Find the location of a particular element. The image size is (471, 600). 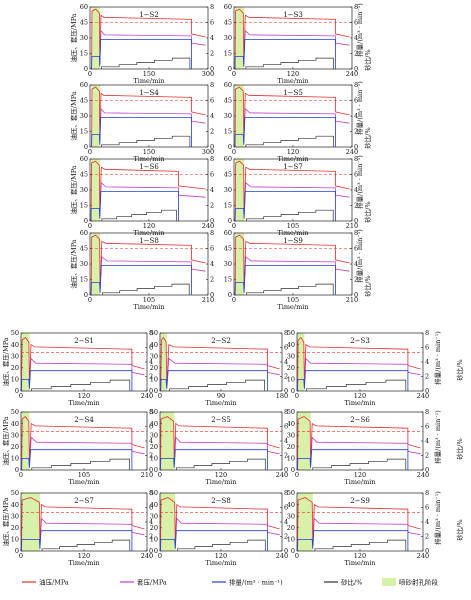

left-tick-label: 15 is located at coordinates (84, 280).